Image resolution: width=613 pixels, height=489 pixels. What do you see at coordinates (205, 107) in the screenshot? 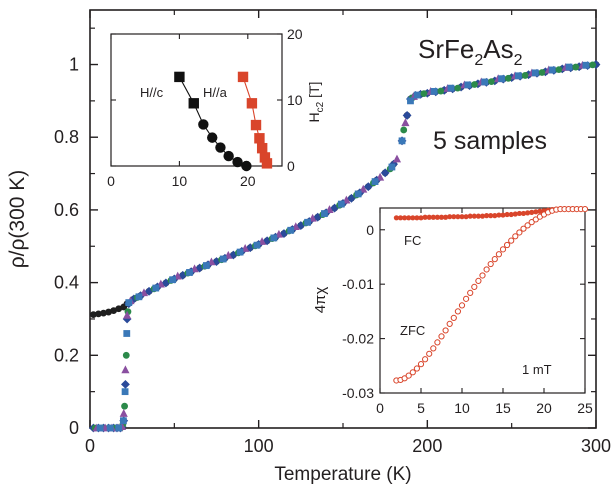
I see `hc2-inset-axes: 0 10 20 0 10 20` at bounding box center [205, 107].